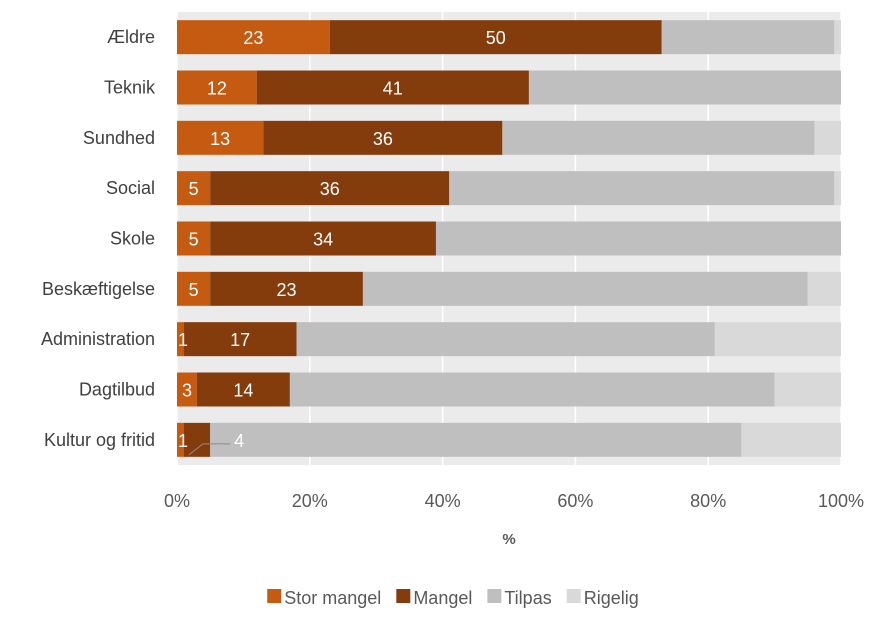  I want to click on category-label: Beskæftigelse, so click(98, 289).